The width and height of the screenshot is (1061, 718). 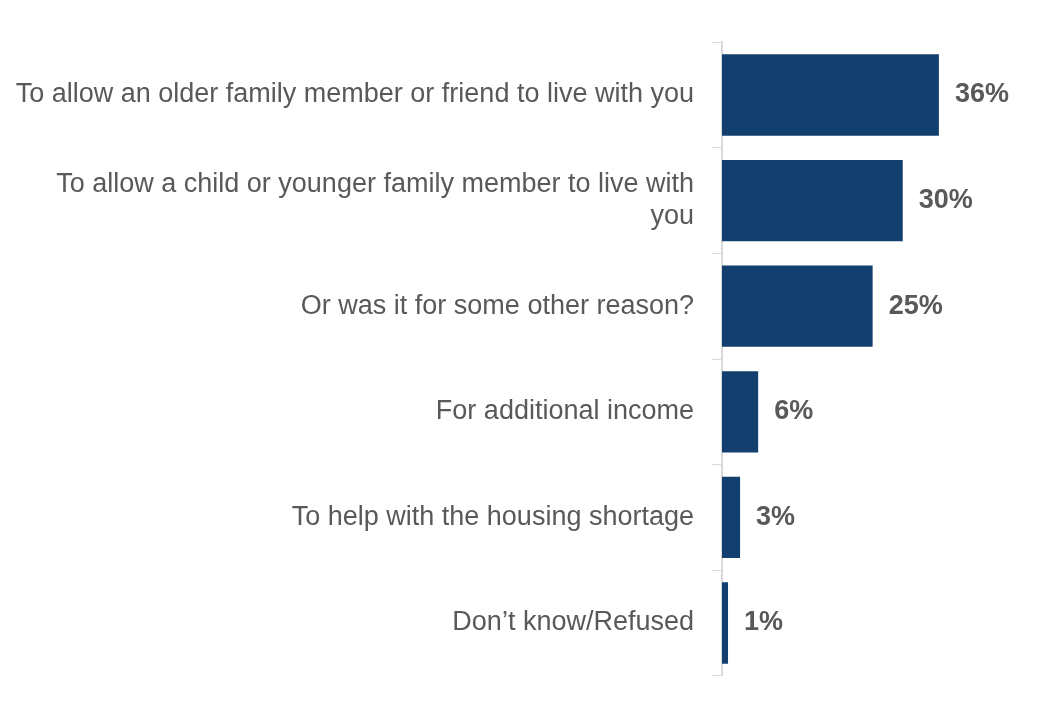 I want to click on data-label: 30%, so click(x=945, y=199).